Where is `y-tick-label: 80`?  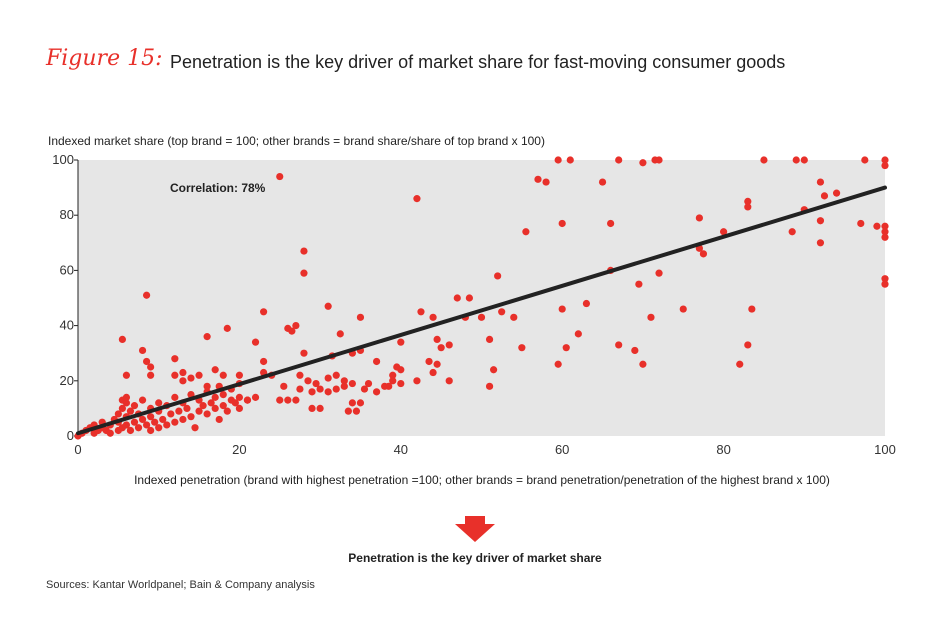 y-tick-label: 80 is located at coordinates (67, 214).